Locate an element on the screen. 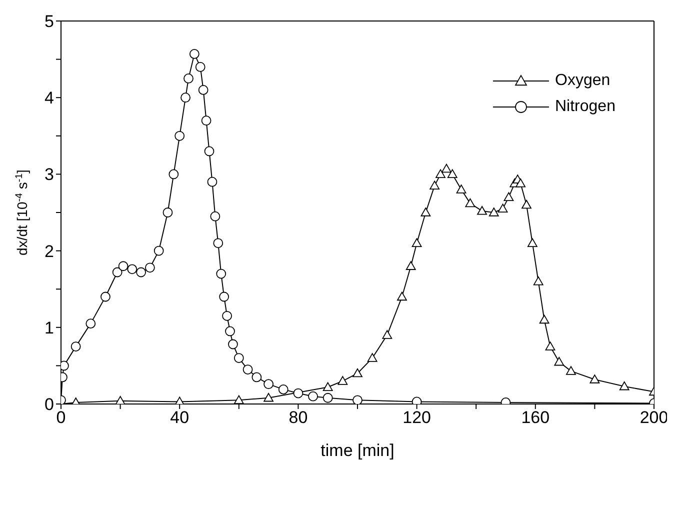 The image size is (675, 526). x-tick-label: 80 is located at coordinates (298, 418).